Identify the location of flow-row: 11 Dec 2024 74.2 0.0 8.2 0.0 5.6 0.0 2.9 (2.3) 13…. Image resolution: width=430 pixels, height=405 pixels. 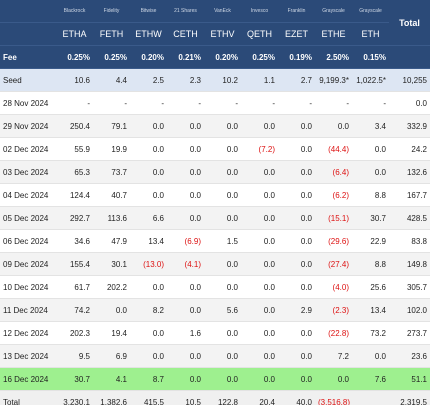
(215, 310).